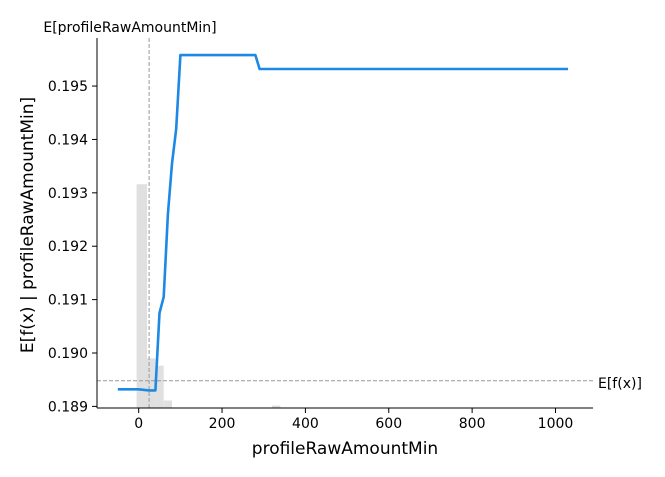 The image size is (665, 477). What do you see at coordinates (388, 424) in the screenshot?
I see `x-tick-label: 600` at bounding box center [388, 424].